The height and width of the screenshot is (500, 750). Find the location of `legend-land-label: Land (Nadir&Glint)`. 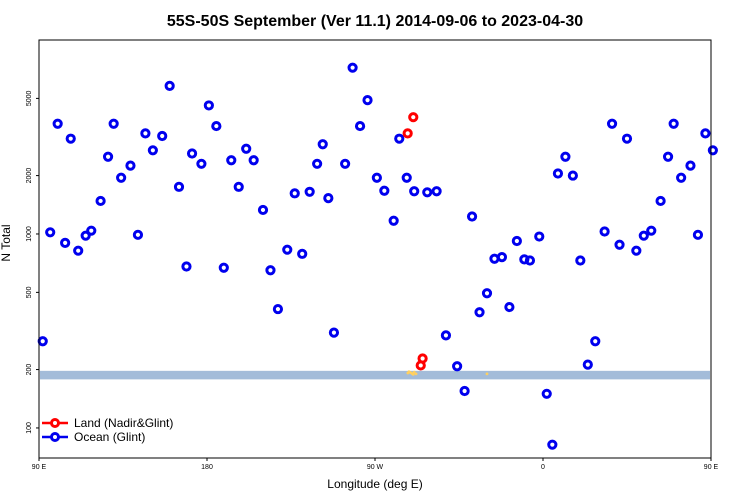

legend-land-label: Land (Nadir&Glint) is located at coordinates (123, 423).